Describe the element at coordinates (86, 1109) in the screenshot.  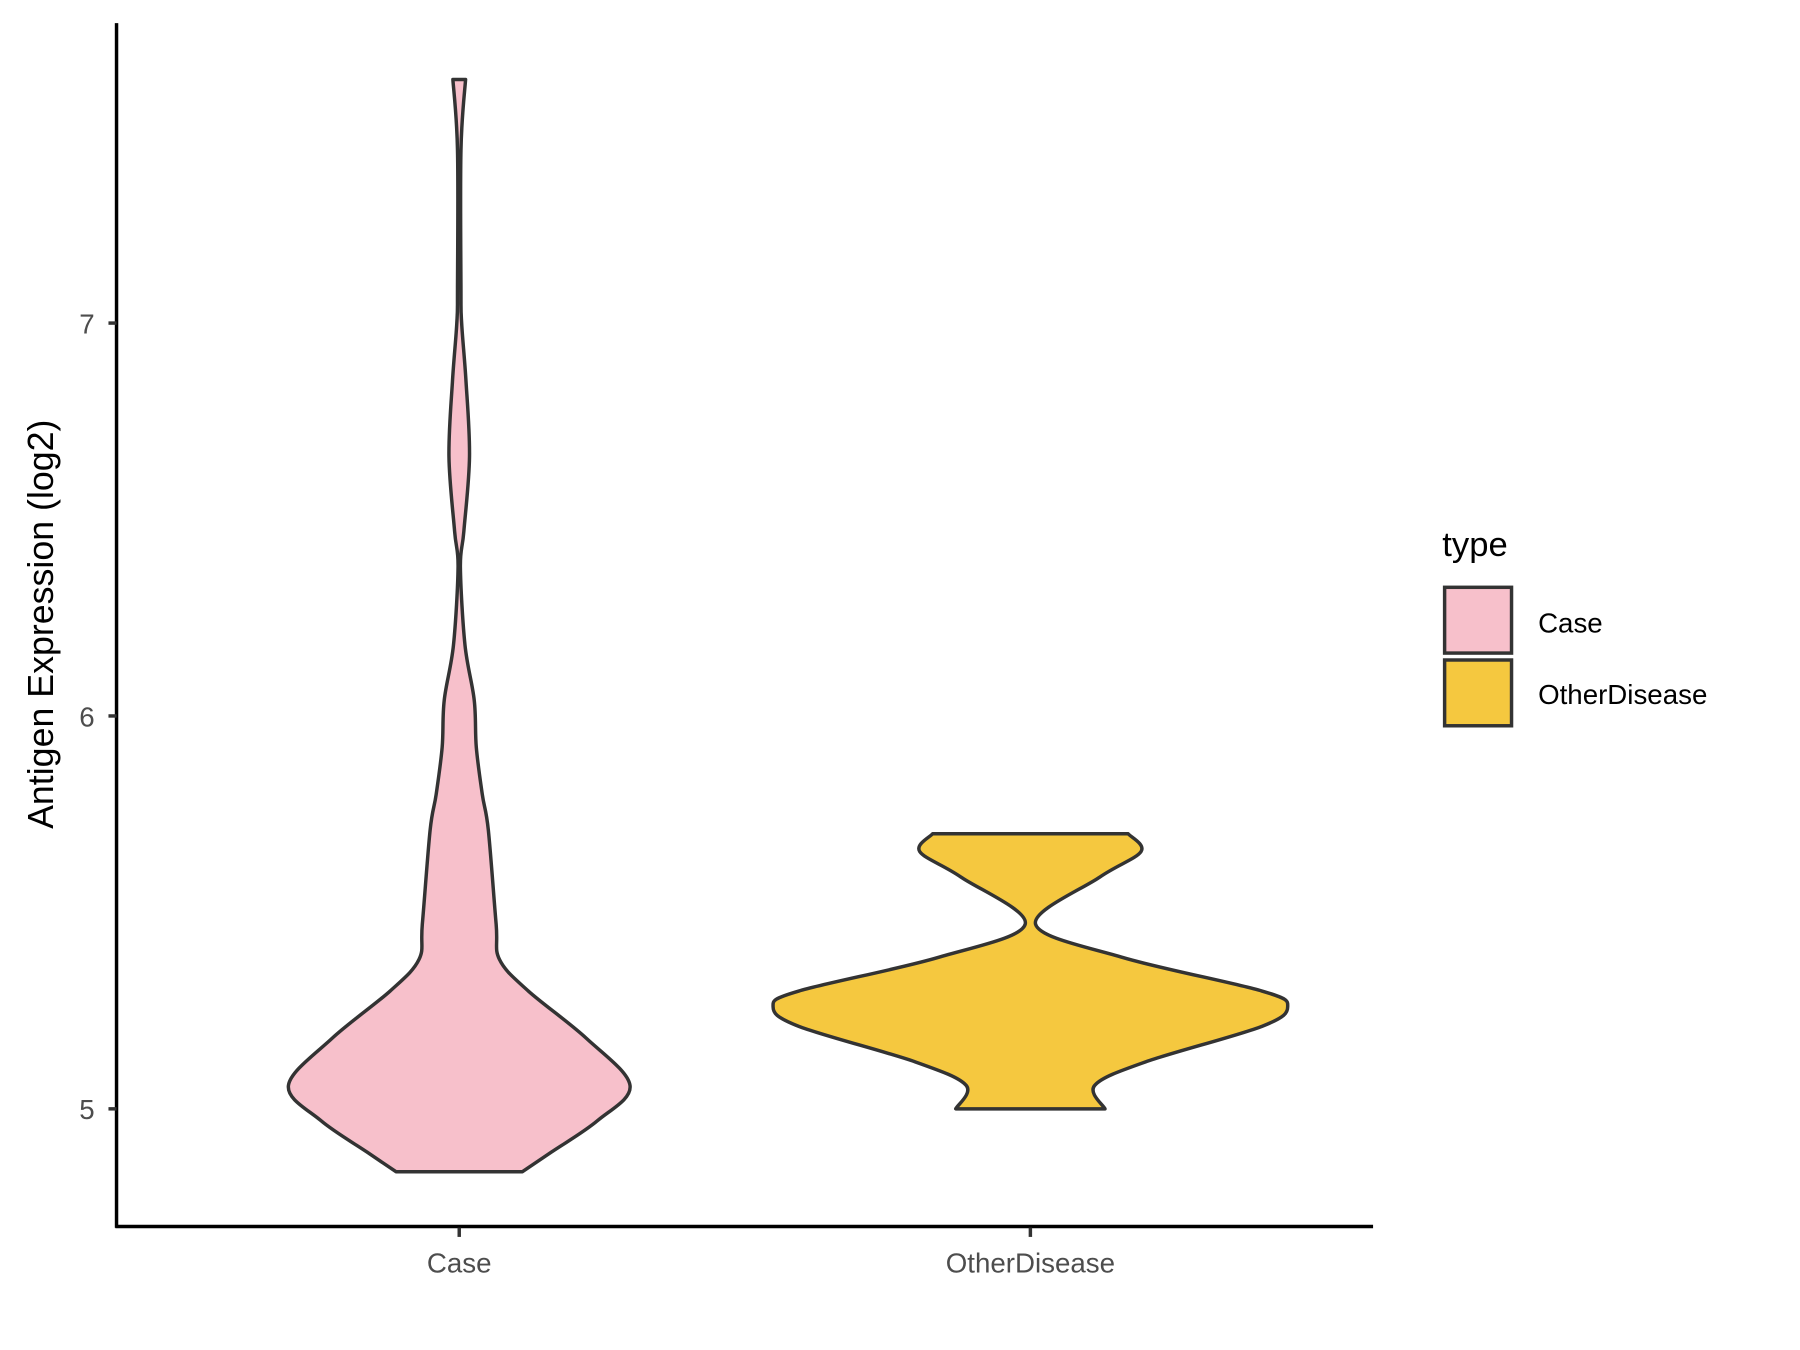
I see `y-tick-label: 5` at that location.